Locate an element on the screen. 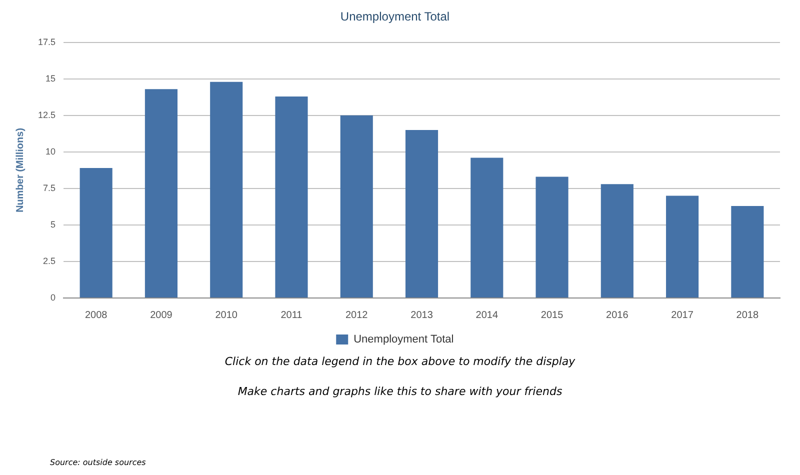 This screenshot has height=475, width=800. x-tick-label: 2008 is located at coordinates (96, 315).